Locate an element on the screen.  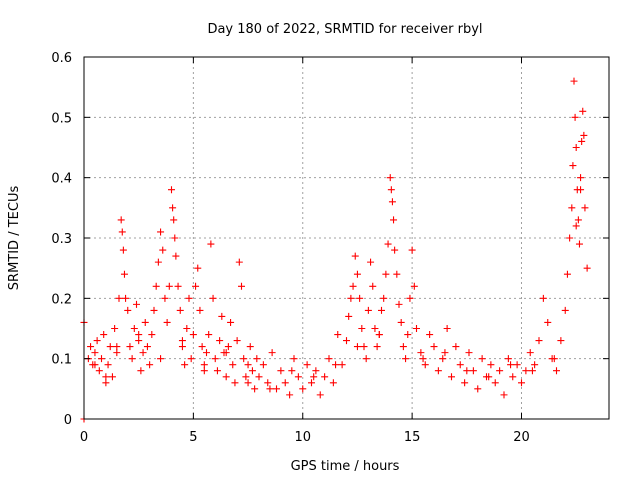
y-tick-label: 0.1 is located at coordinates (61, 360).